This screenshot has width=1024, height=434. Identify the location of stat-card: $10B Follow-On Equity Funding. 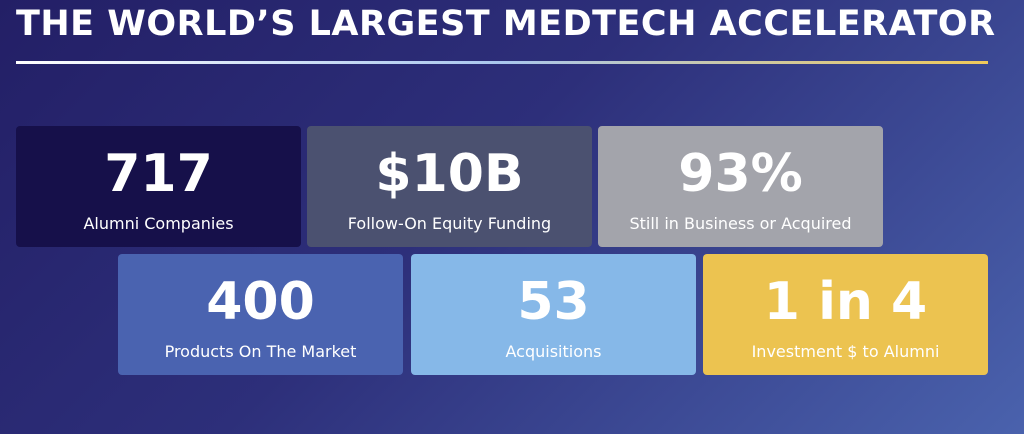
(449, 186).